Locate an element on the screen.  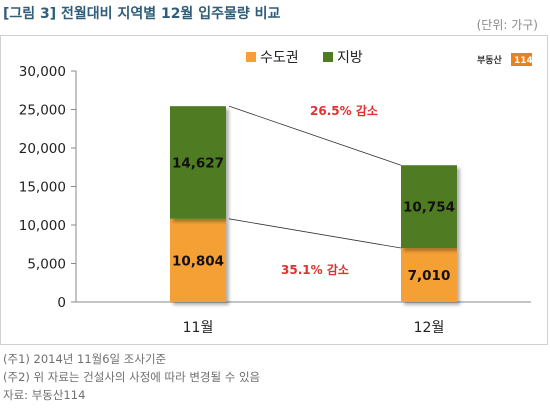
unit-label: (단위: 가구) is located at coordinates (507, 25).